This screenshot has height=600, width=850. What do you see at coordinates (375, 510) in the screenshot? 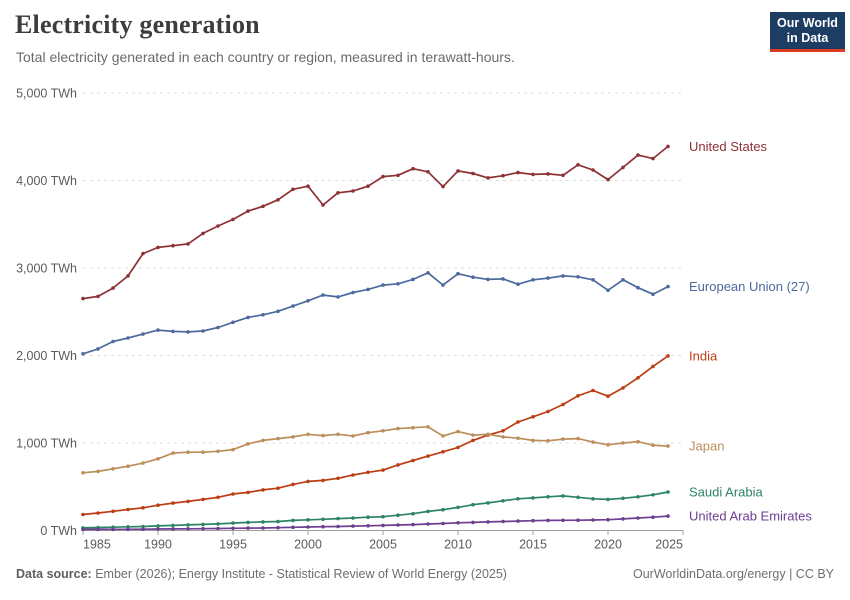
I see `series-line-saudi-arabia` at bounding box center [375, 510].